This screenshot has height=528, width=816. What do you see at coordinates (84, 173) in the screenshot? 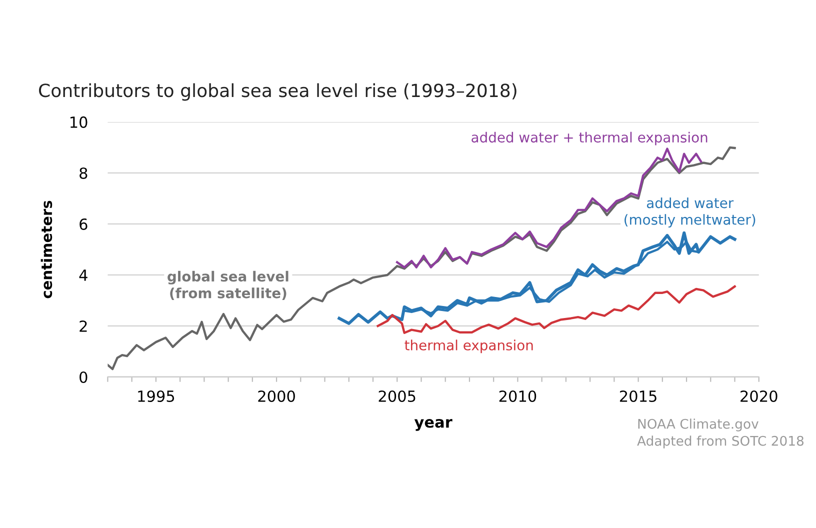
I see `y-tick-label: 8` at bounding box center [84, 173].